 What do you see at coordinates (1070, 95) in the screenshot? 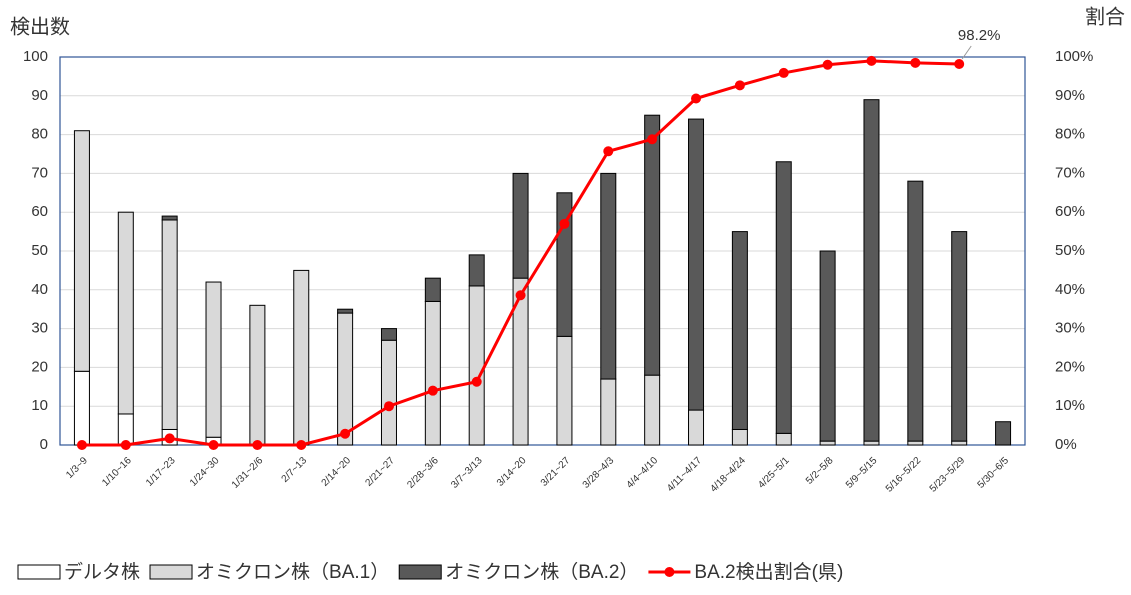
I see `y2-tick-label: 90%` at bounding box center [1070, 95].